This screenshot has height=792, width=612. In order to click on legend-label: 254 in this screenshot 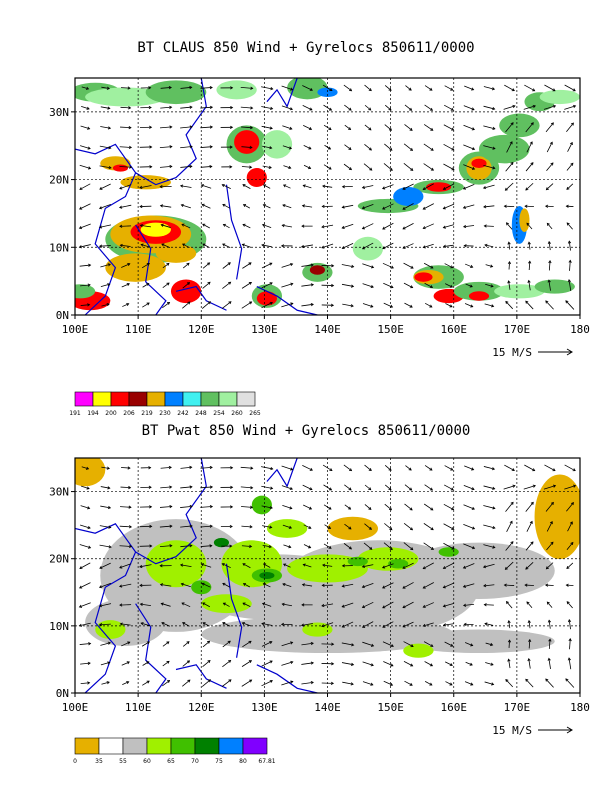, I will do `click(219, 413)`.